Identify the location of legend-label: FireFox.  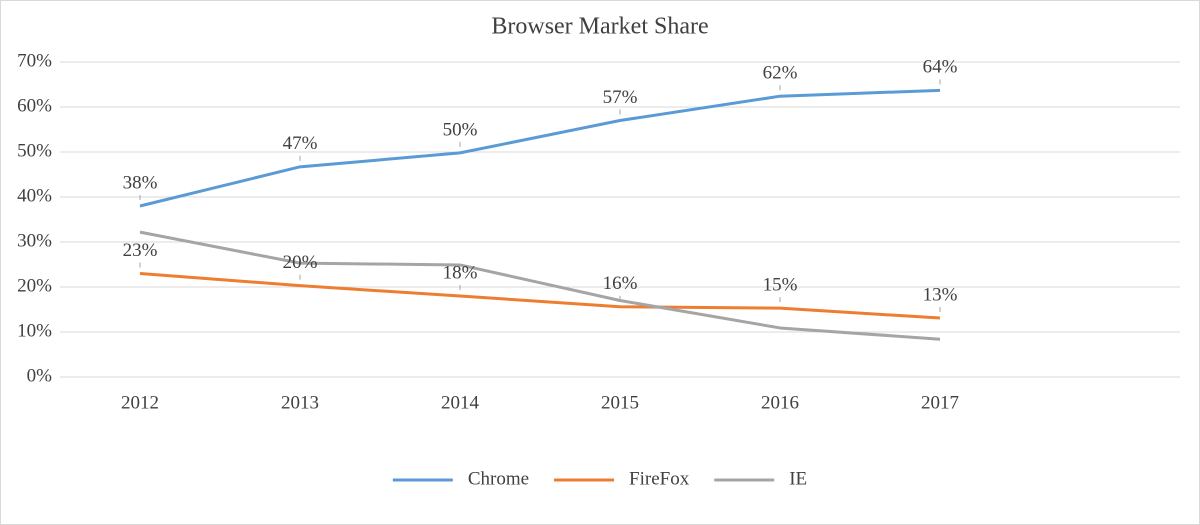
(659, 478).